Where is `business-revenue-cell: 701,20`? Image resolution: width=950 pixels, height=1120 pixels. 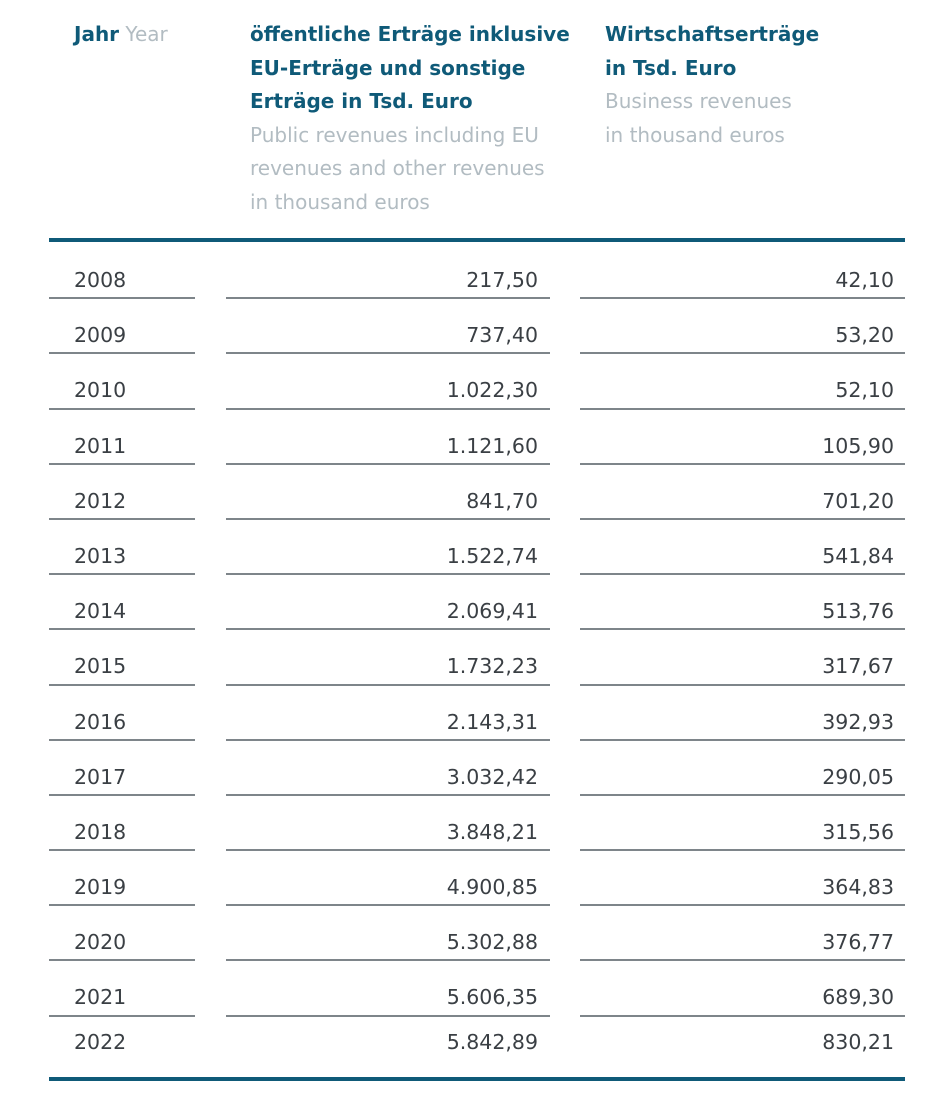
business-revenue-cell: 701,20 is located at coordinates (858, 500).